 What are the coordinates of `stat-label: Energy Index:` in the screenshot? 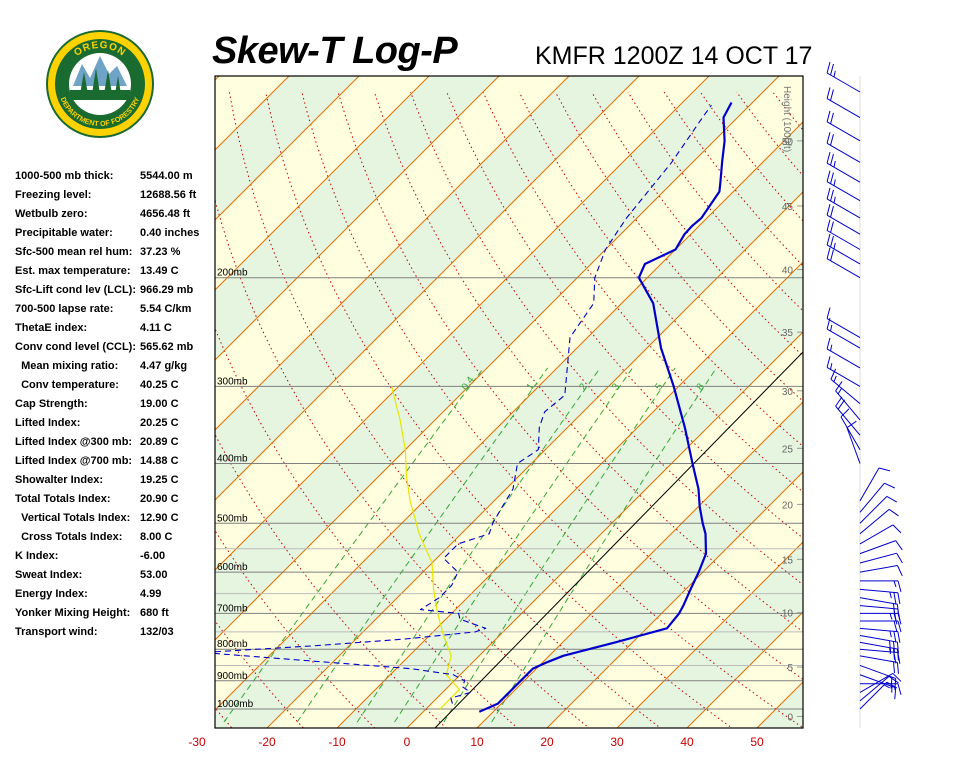 It's located at (51, 594).